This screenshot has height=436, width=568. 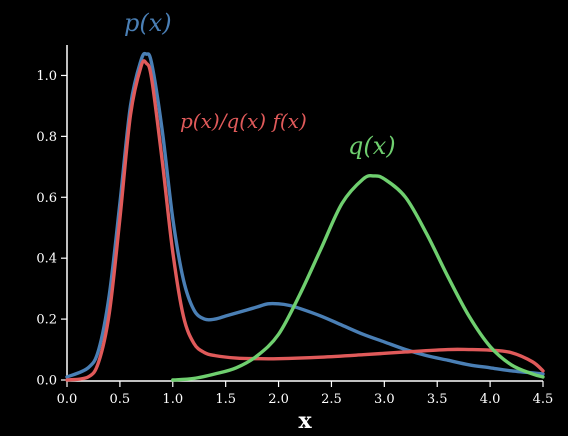 I want to click on y-tick-label: 0.6, so click(x=46, y=198).